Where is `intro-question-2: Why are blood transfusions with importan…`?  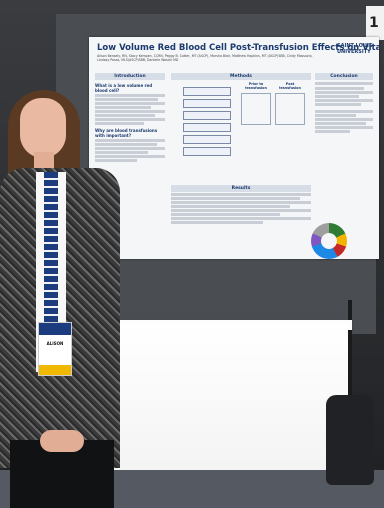
intro-question-2: Why are blood transfusions with importan… is located at coordinates (126, 133).